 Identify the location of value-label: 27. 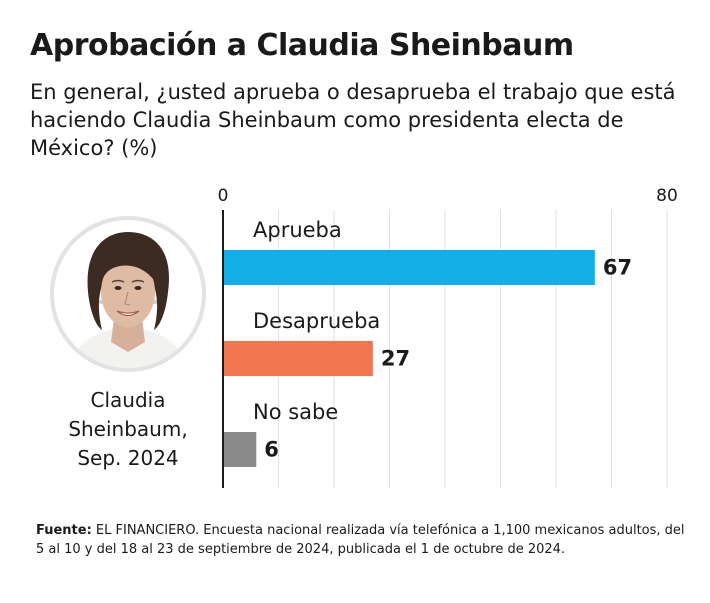
(395, 359).